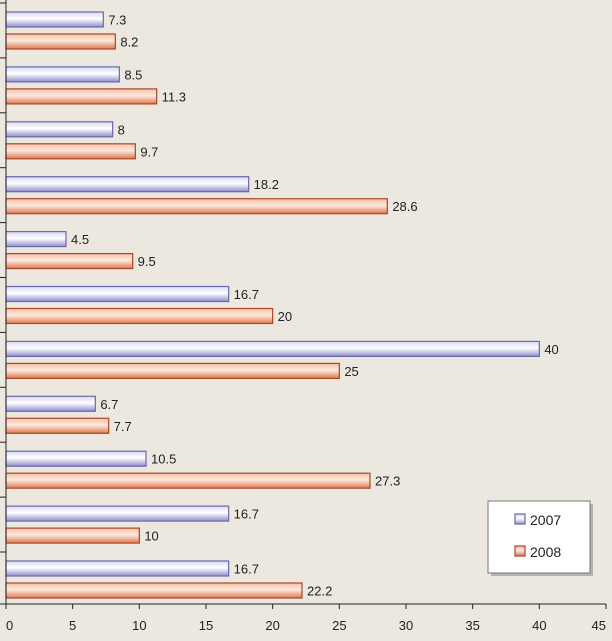  Describe the element at coordinates (246, 569) in the screenshot. I see `data-label-2007-11: 16.7` at that location.